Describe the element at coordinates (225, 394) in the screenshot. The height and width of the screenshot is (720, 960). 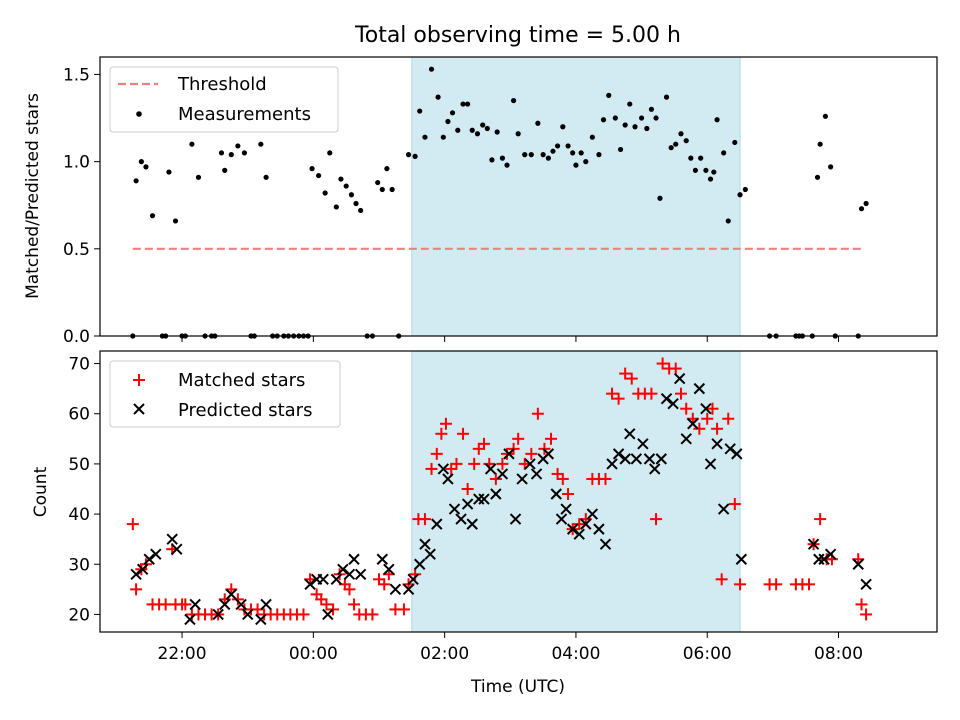
I see `bottom-legend: Matched stars Predicted stars` at that location.